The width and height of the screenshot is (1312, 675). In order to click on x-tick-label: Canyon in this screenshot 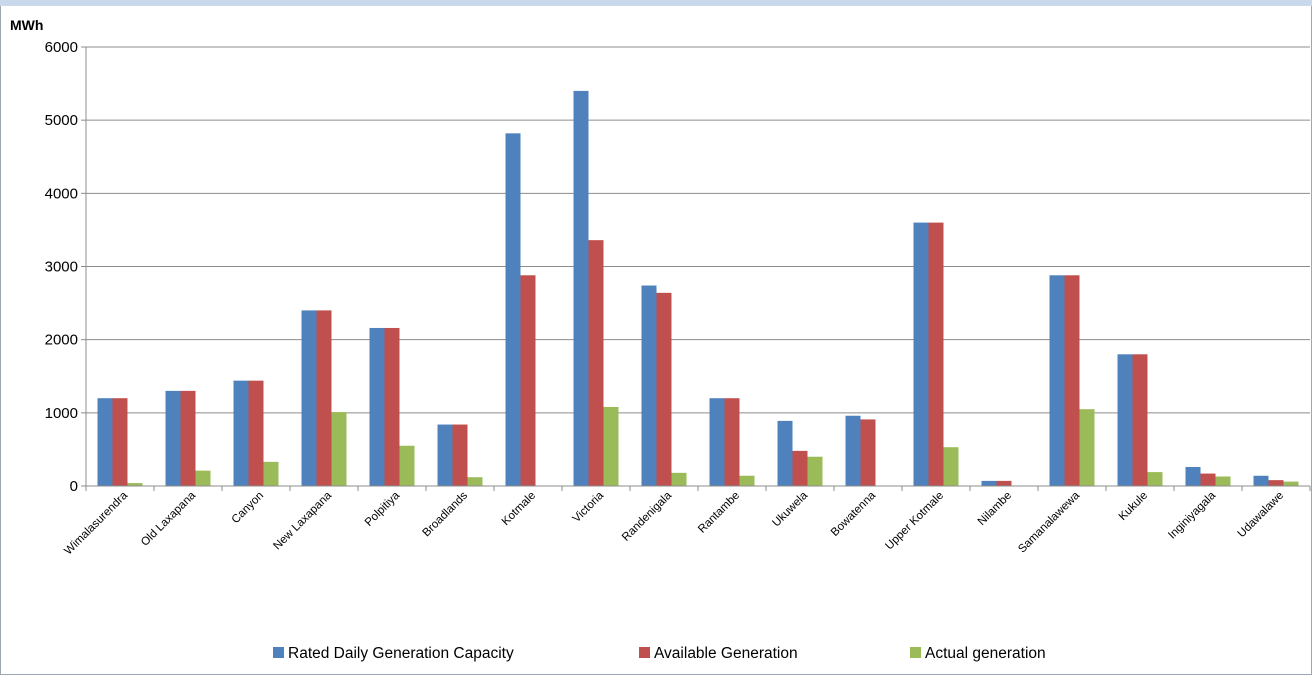, I will do `click(248, 508)`.